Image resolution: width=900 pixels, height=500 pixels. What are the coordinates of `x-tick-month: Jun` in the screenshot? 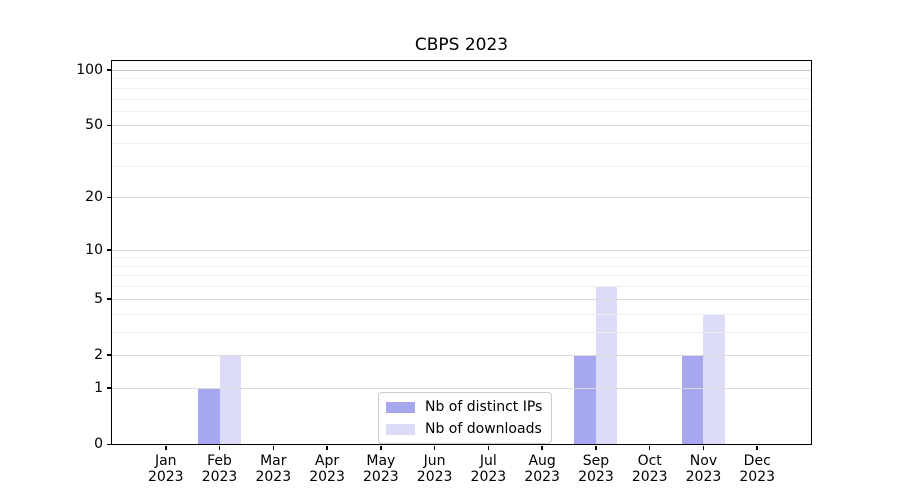 It's located at (434, 461).